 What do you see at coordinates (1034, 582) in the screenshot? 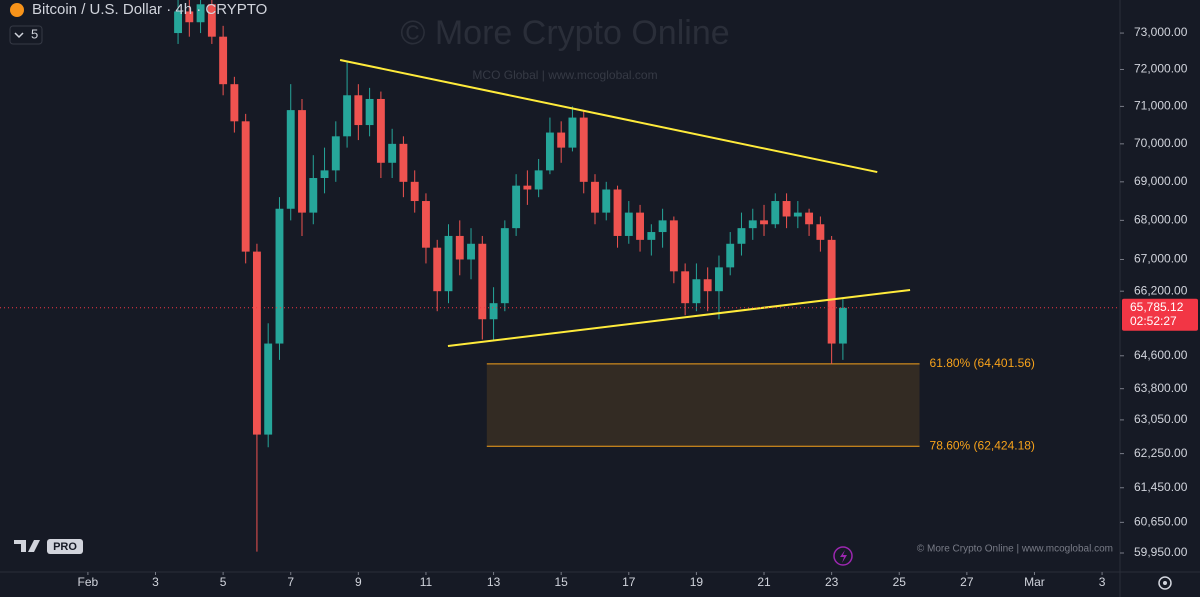
I see `x-tick-label: Mar` at bounding box center [1034, 582].